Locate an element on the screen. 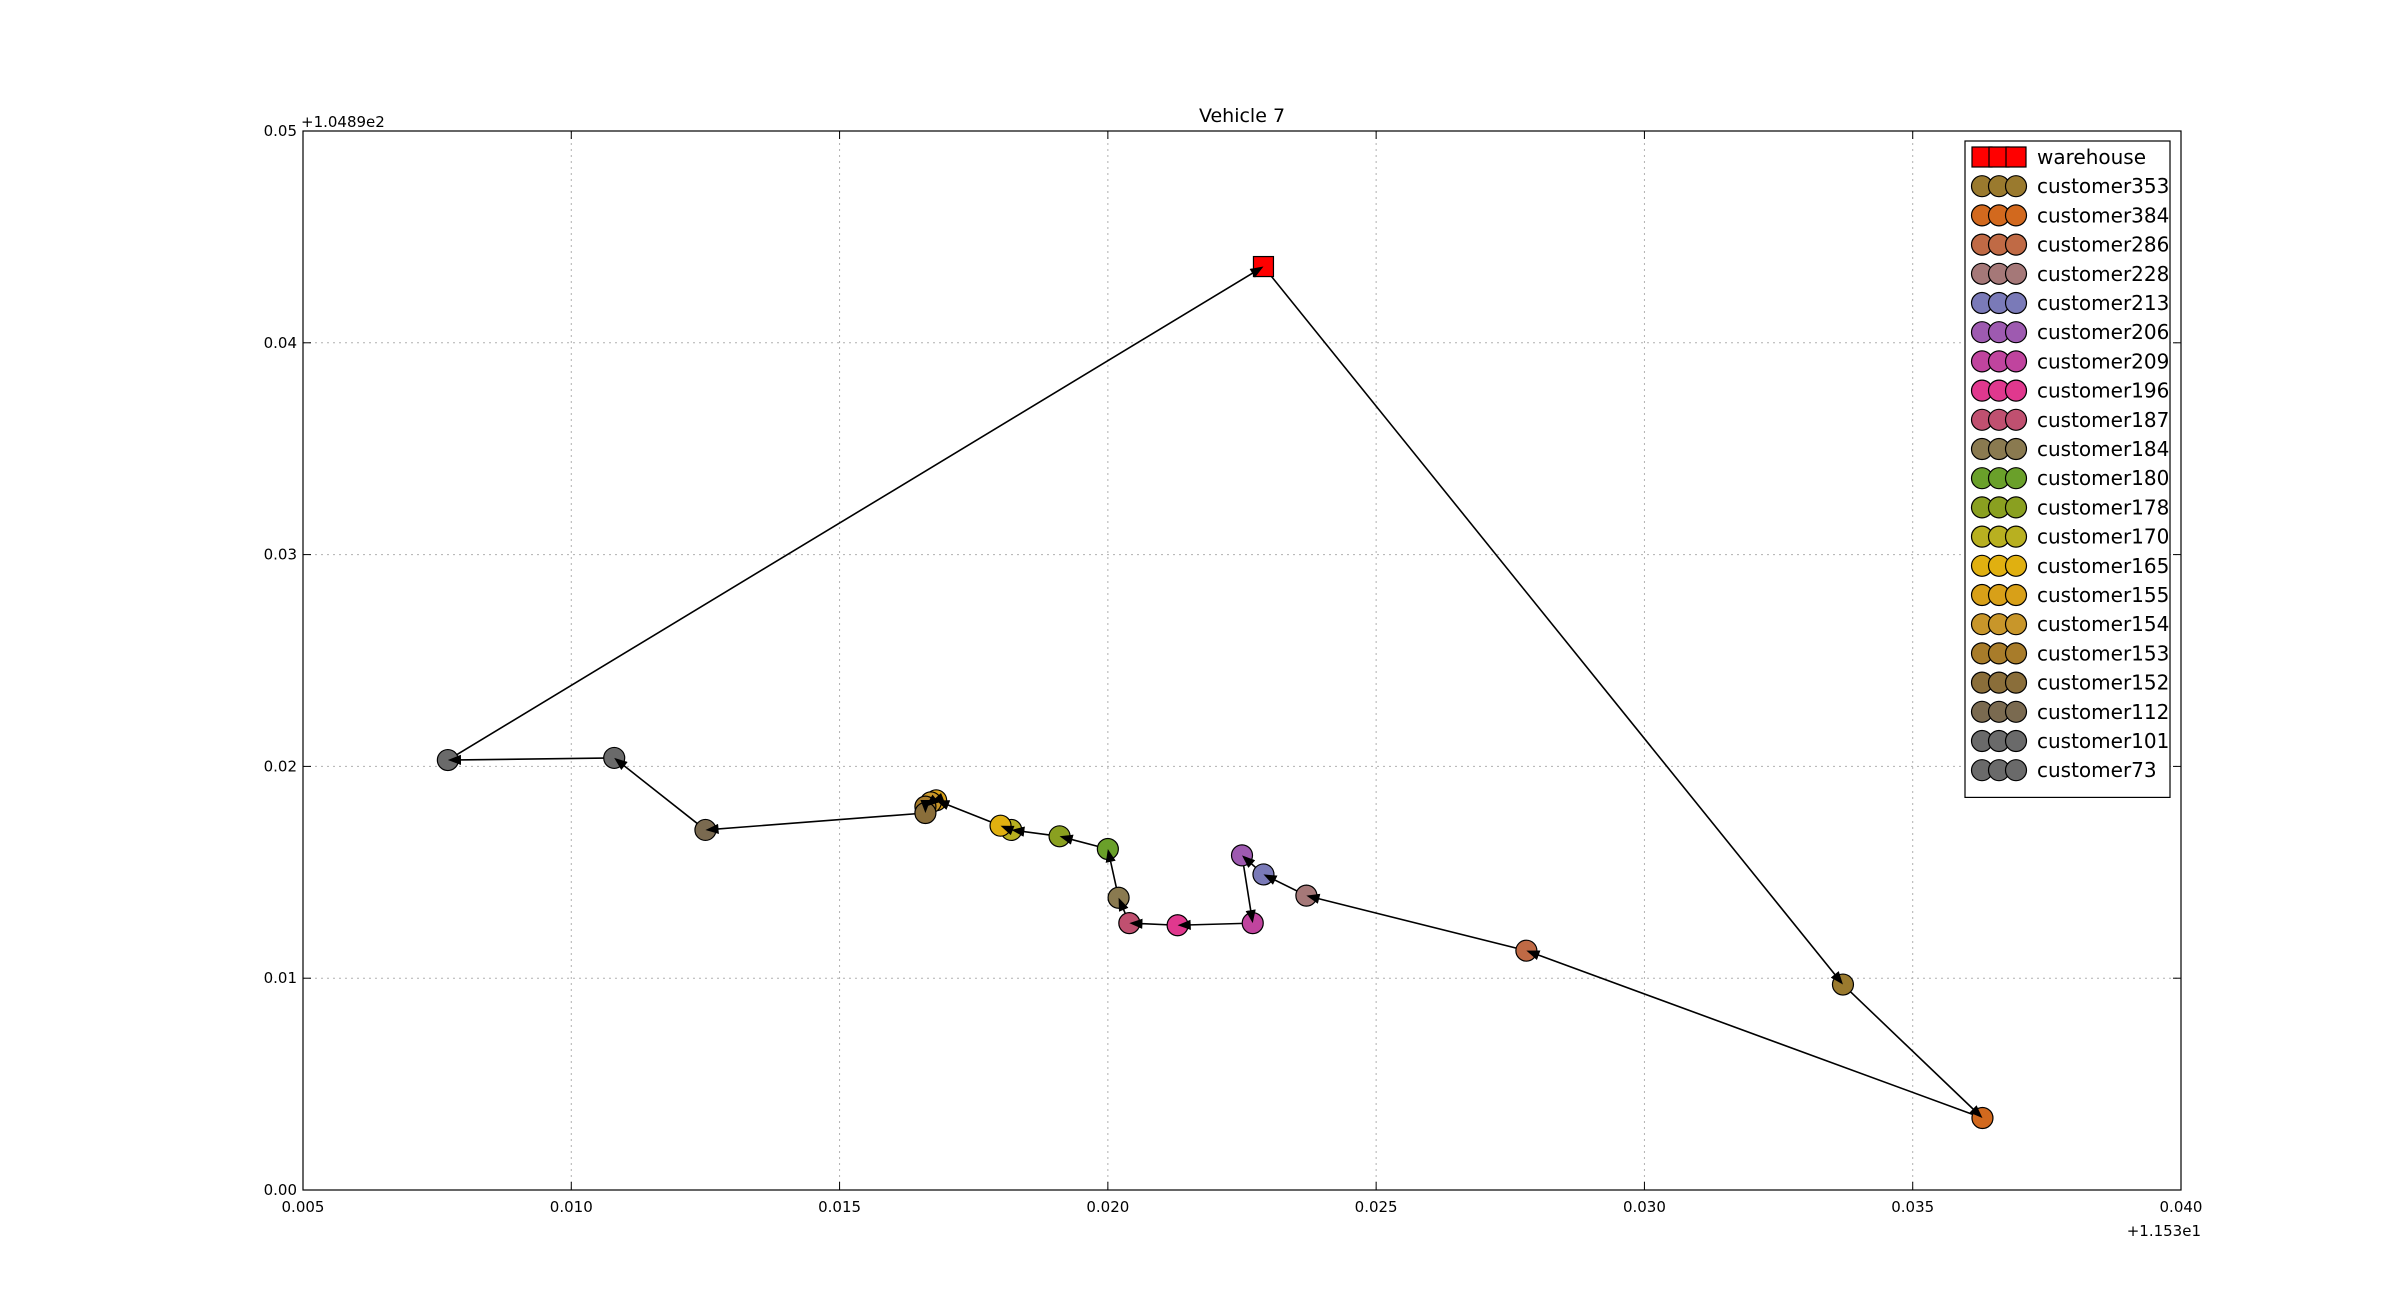  legend-label: customer155 is located at coordinates (2103, 595).